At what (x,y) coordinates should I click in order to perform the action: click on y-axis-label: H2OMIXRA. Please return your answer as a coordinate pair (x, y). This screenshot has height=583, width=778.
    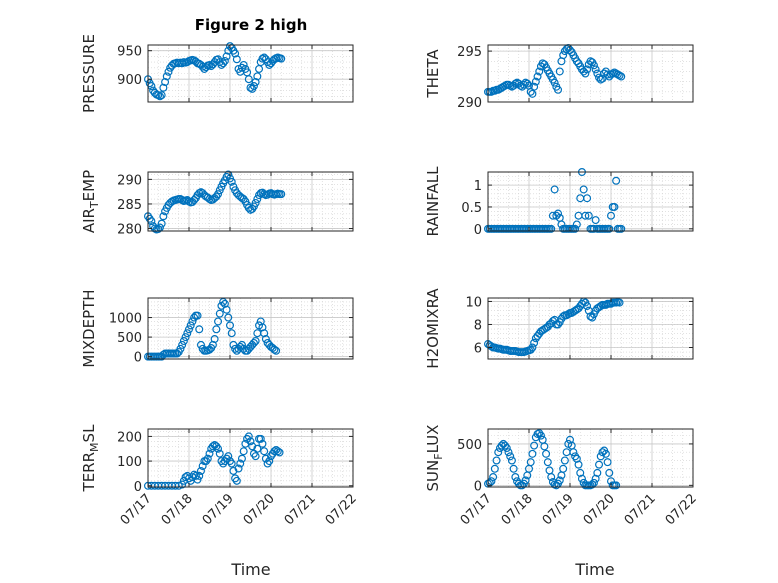
    Looking at the image, I should click on (433, 328).